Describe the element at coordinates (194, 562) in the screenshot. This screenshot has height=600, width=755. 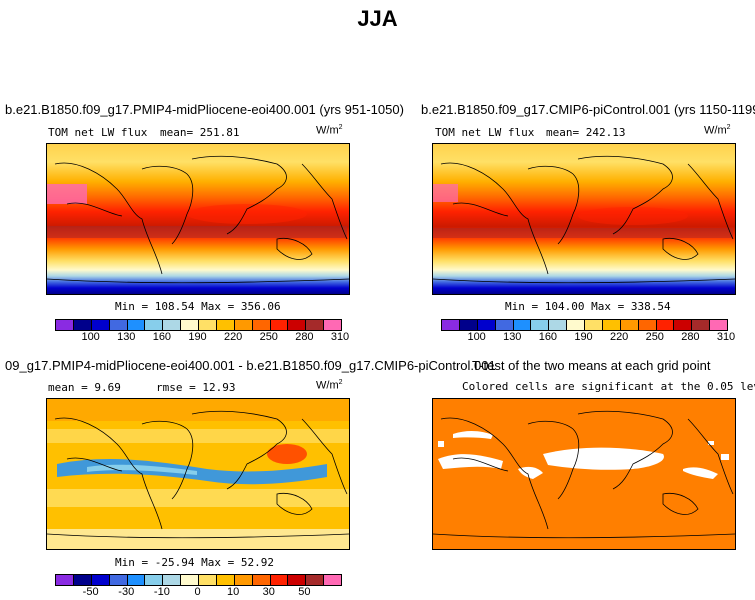
I see `panel3-minmax: Min = -25.94 Max = 52.92` at that location.